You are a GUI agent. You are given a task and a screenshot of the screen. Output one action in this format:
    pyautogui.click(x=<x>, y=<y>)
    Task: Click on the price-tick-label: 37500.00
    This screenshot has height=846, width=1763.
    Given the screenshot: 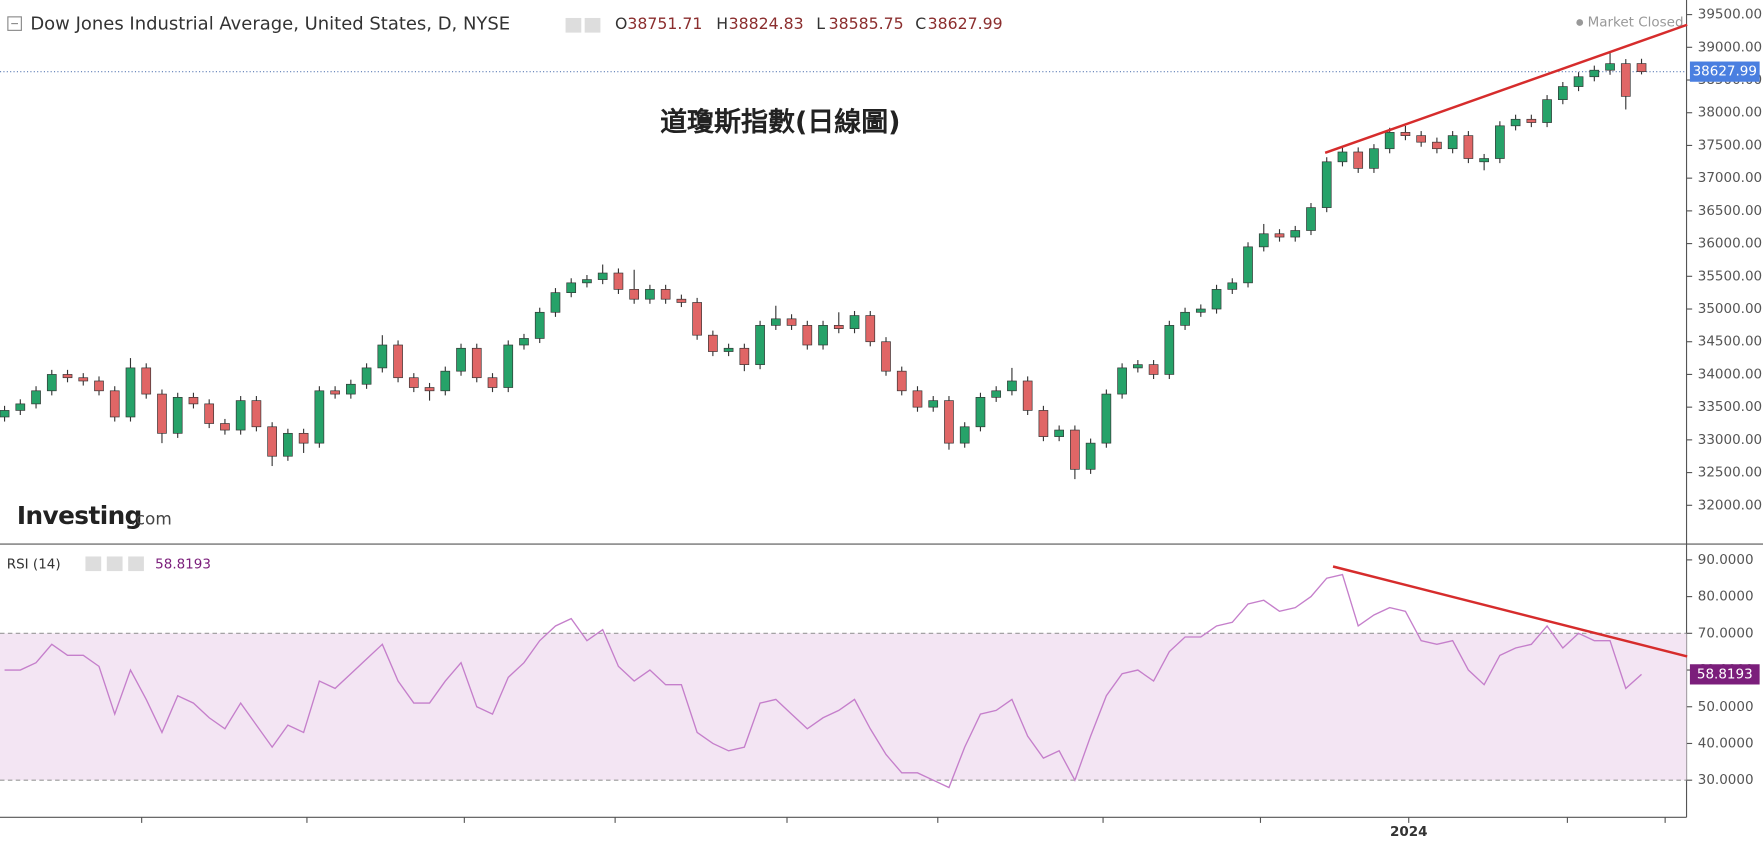 What is the action you would take?
    pyautogui.click(x=1730, y=145)
    